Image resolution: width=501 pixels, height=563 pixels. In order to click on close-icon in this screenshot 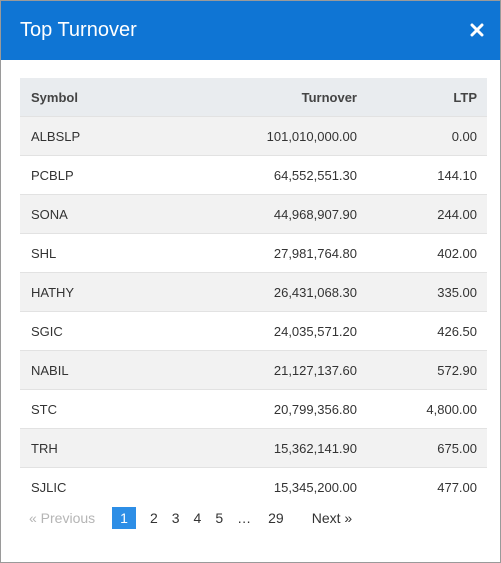, I will do `click(477, 30)`.